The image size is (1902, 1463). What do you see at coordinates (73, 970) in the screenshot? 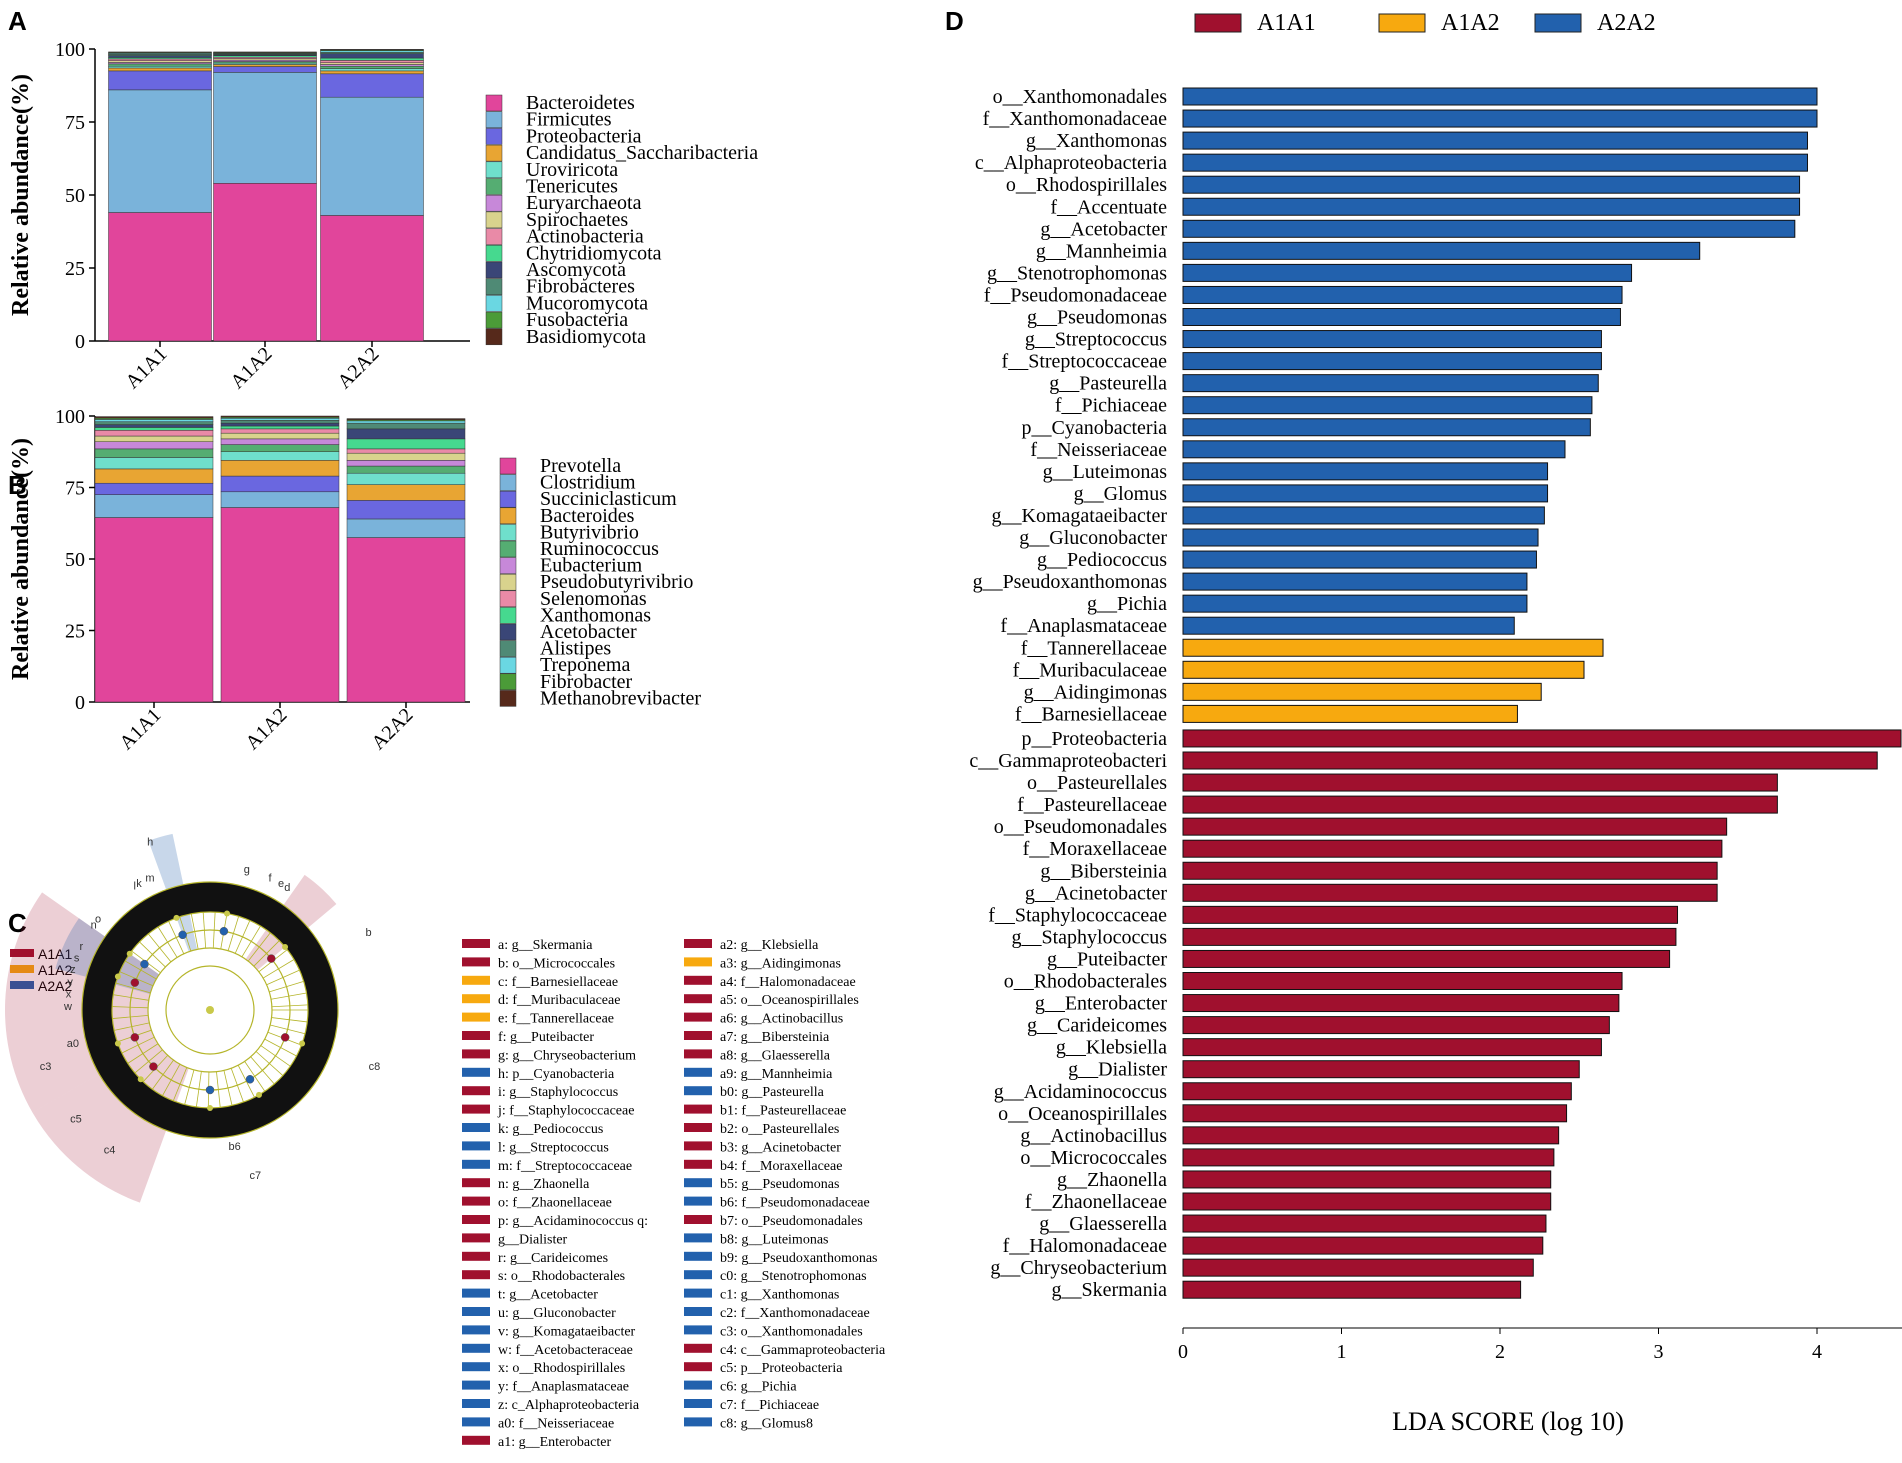
I see `sector-label: z` at bounding box center [73, 970].